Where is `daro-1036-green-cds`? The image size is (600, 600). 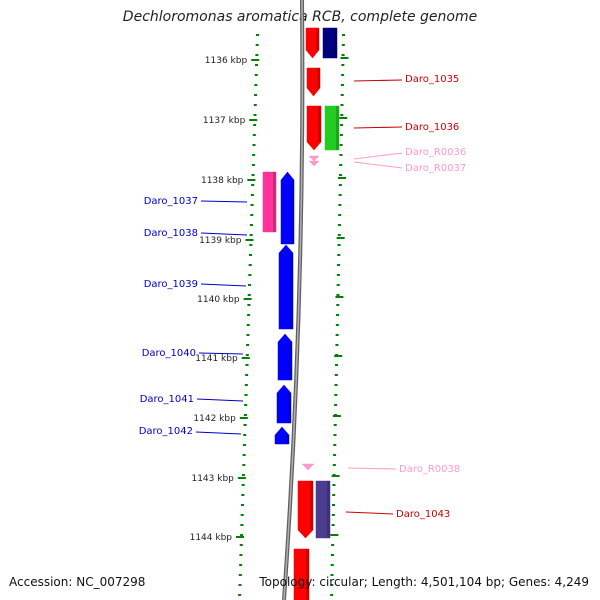
daro-1036-green-cds is located at coordinates (332, 128).